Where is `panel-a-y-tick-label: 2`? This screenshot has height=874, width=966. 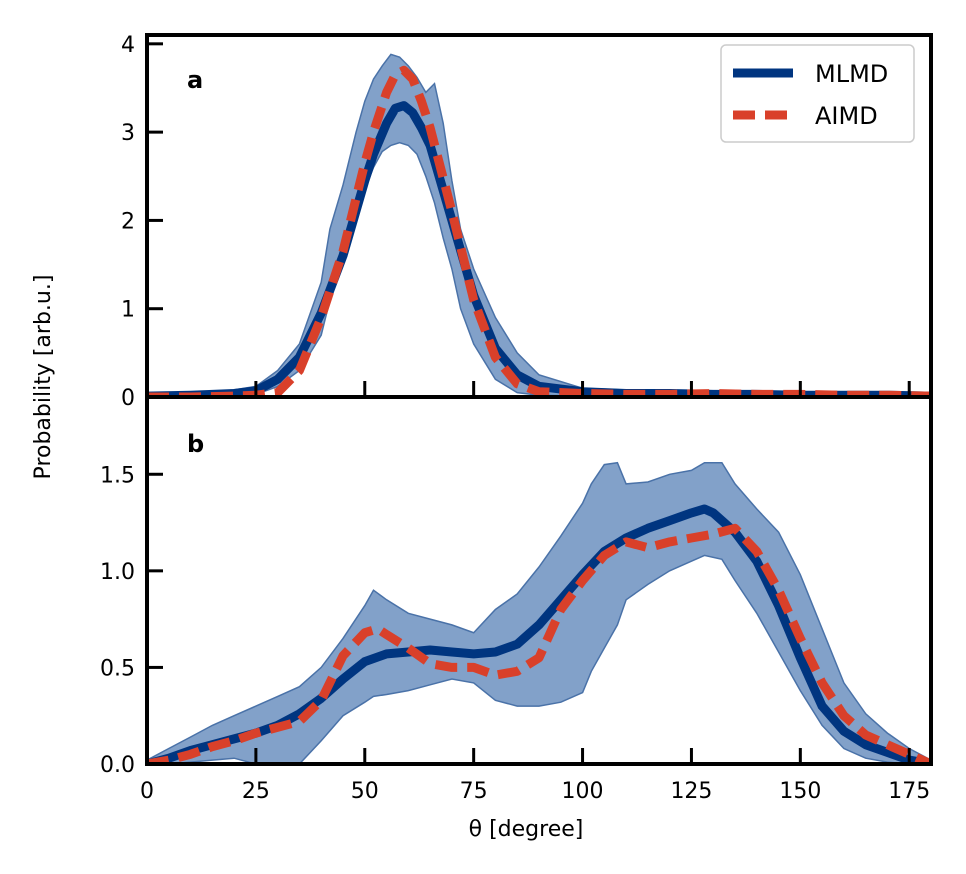
panel-a-y-tick-label: 2 is located at coordinates (128, 221).